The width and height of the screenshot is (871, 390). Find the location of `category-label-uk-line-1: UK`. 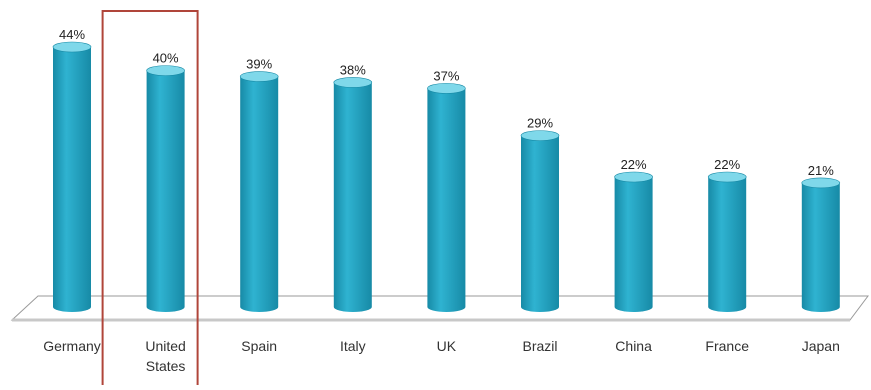

category-label-uk-line-1: UK is located at coordinates (447, 346).